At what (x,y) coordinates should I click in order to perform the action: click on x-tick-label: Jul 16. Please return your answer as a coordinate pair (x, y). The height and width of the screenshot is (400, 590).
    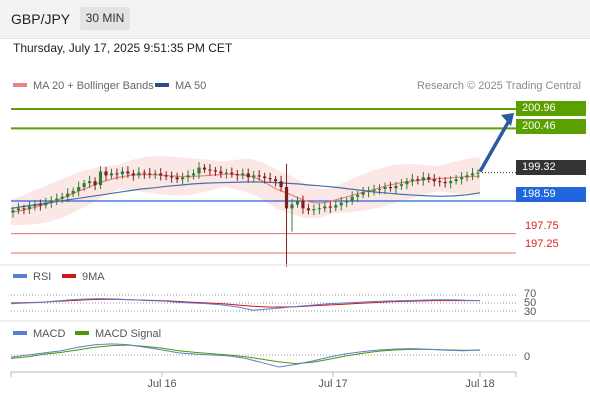
    Looking at the image, I should click on (162, 384).